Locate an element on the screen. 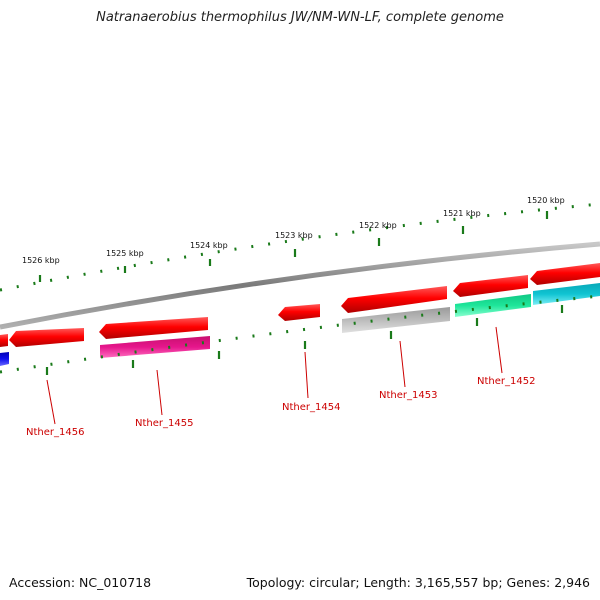 This screenshot has width=600, height=600. gene-label: Nther_1454 is located at coordinates (311, 407).